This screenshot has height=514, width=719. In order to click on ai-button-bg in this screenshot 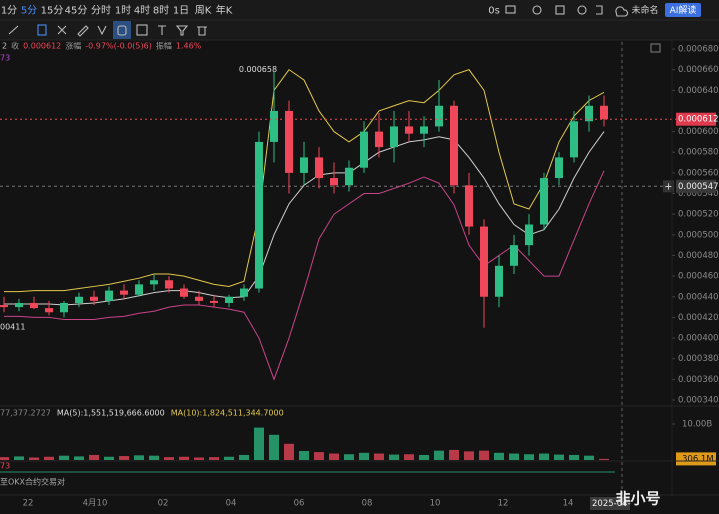, I will do `click(683, 10)`.